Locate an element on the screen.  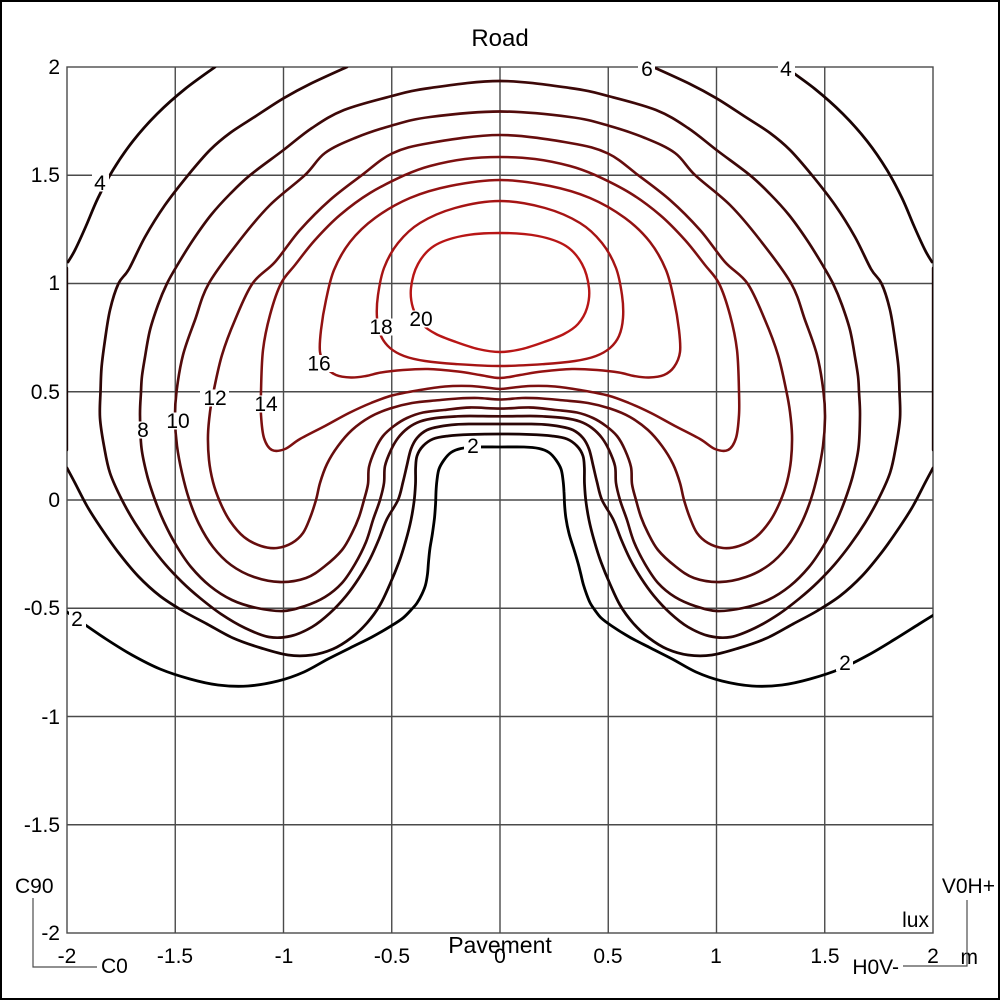
svg-text: m is located at coordinates (970, 957).